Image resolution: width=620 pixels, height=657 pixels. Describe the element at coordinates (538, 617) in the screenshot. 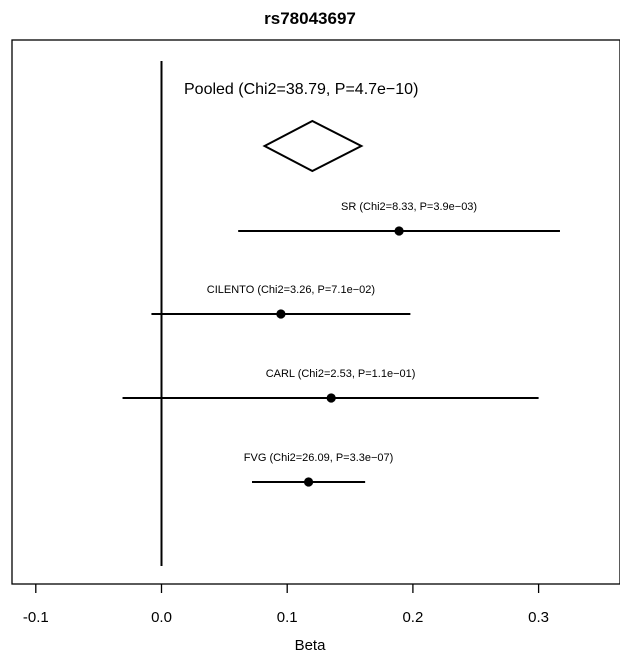

I see `x-tick-label-4: 0.3` at that location.